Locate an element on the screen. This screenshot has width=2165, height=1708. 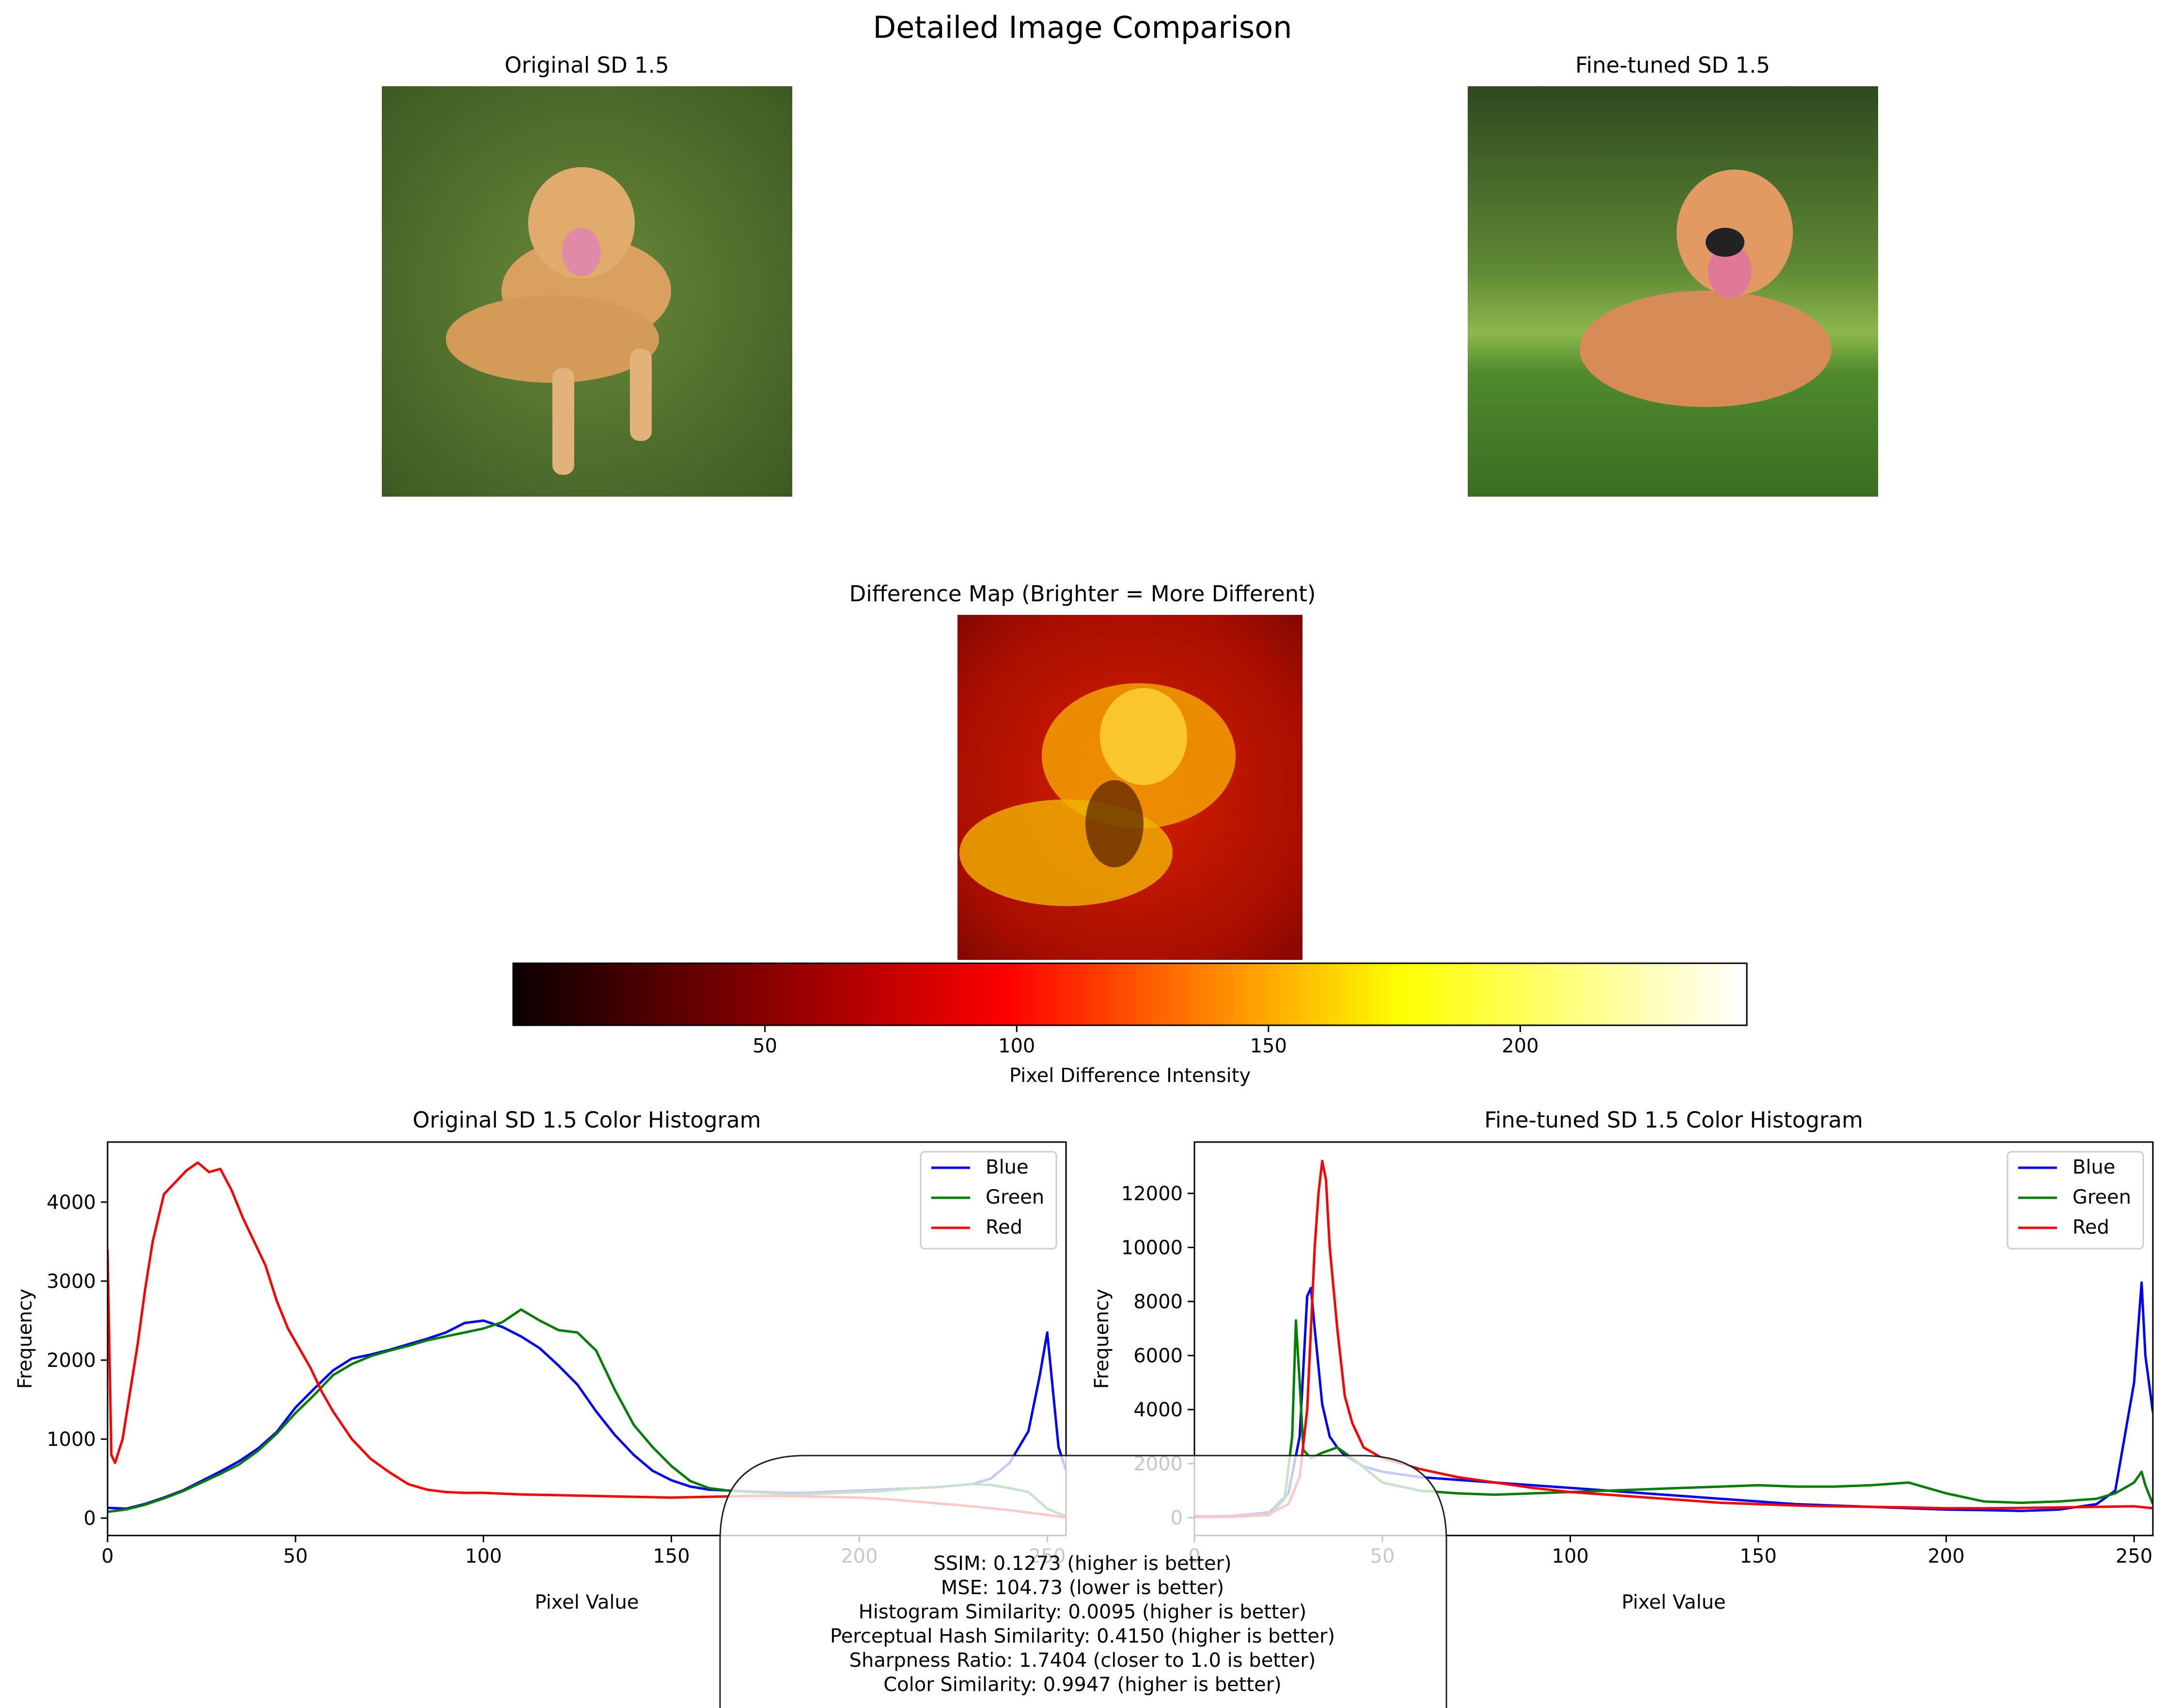
finetuned-histogram-series is located at coordinates (1674, 1339).